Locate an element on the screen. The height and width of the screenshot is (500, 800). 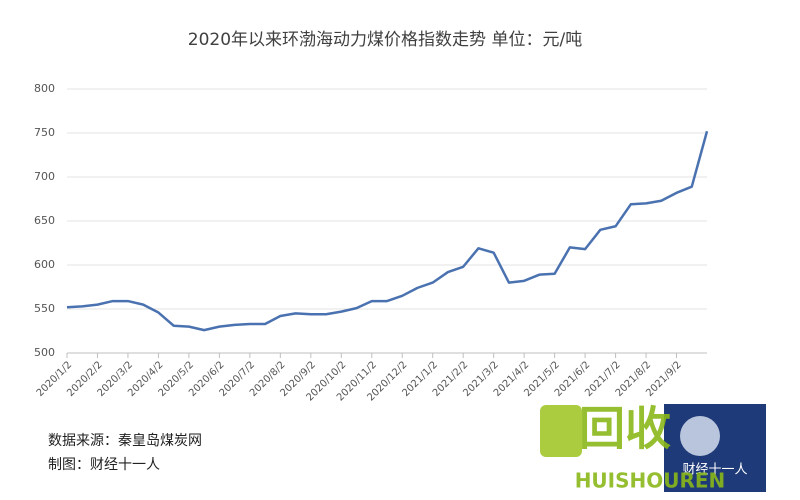
watermark-sub: HUISHOUREN is located at coordinates (650, 481).